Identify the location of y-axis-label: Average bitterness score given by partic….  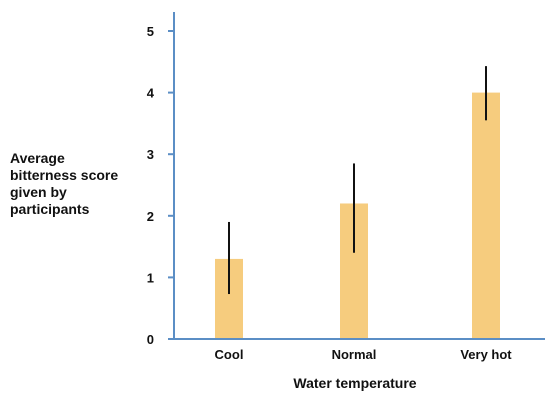
(85, 184).